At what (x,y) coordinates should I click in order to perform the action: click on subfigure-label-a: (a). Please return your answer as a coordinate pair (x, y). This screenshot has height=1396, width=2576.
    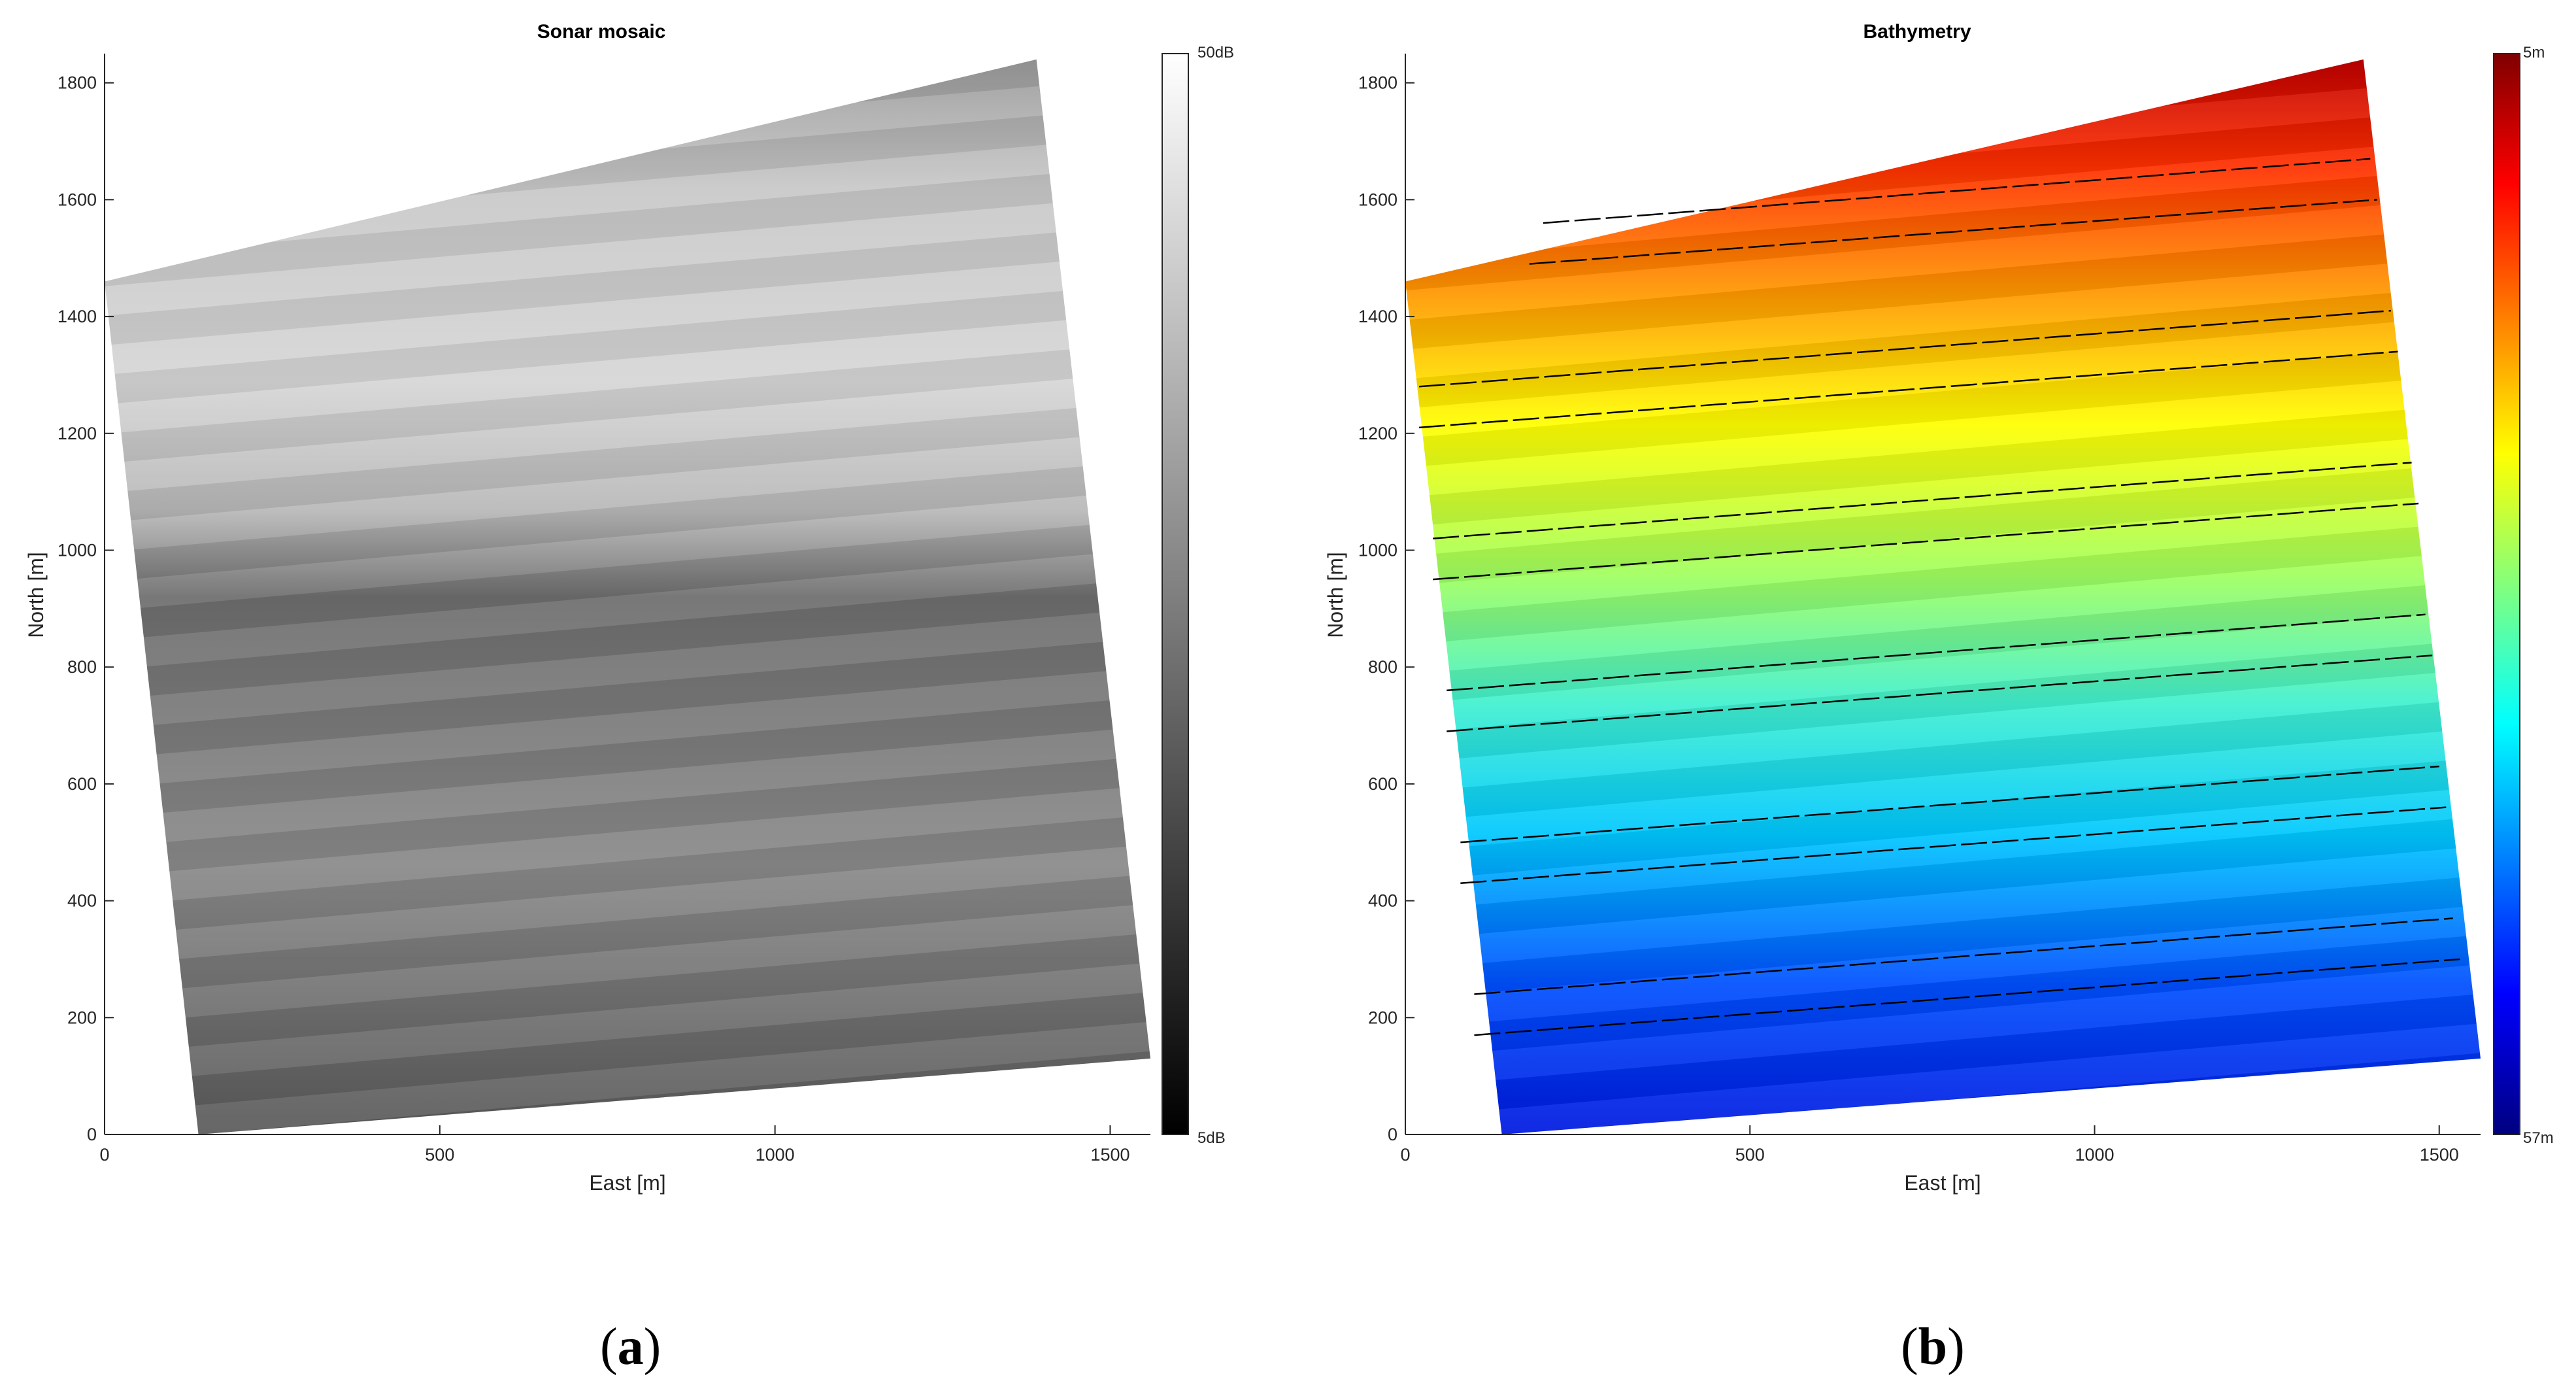
    Looking at the image, I should click on (630, 1347).